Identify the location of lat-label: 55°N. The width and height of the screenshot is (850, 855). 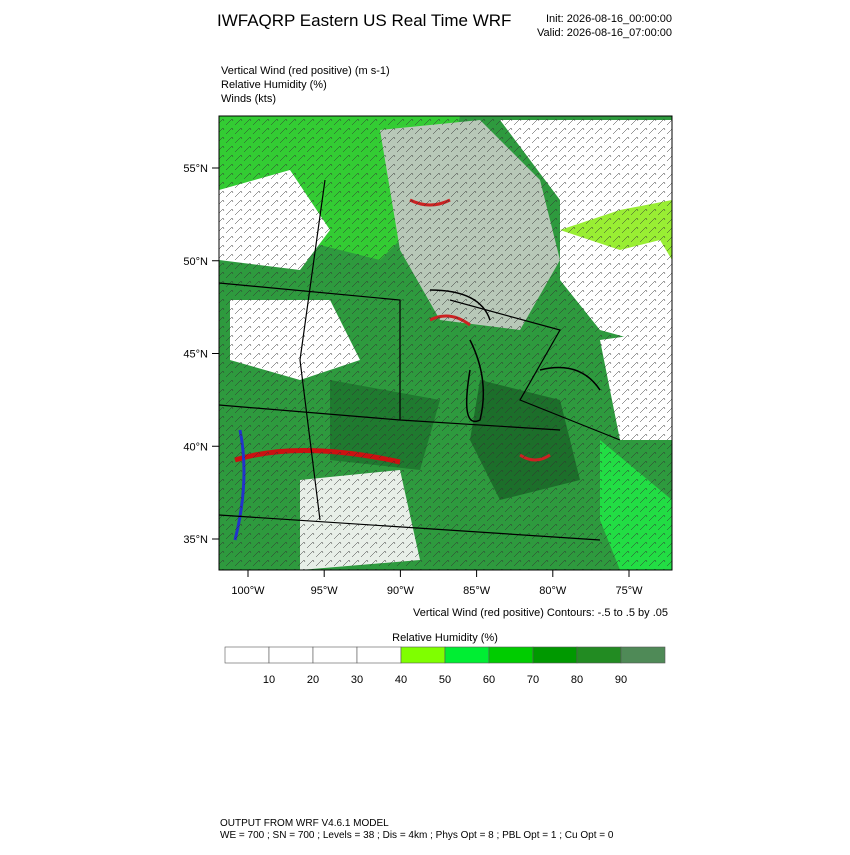
(195, 169).